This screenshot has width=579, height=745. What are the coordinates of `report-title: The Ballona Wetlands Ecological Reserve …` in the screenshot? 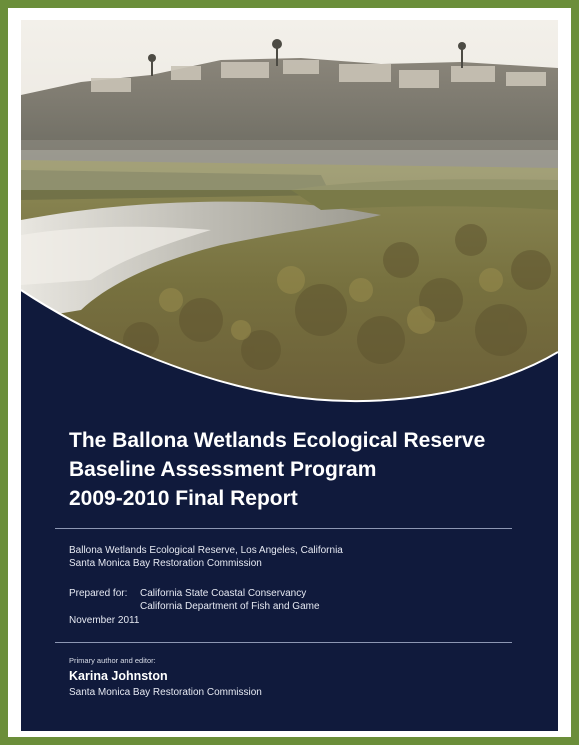 It's located at (304, 469).